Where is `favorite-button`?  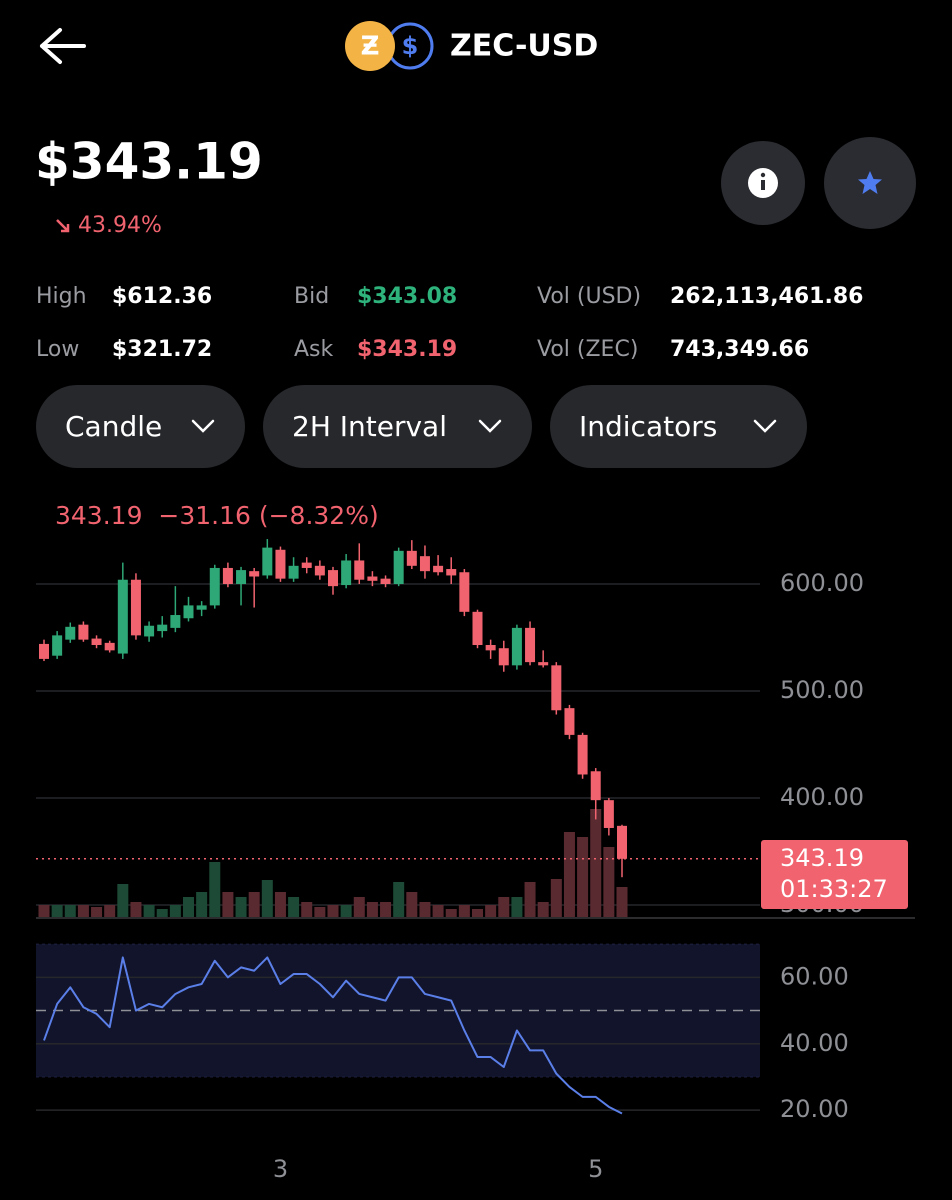
favorite-button is located at coordinates (870, 183).